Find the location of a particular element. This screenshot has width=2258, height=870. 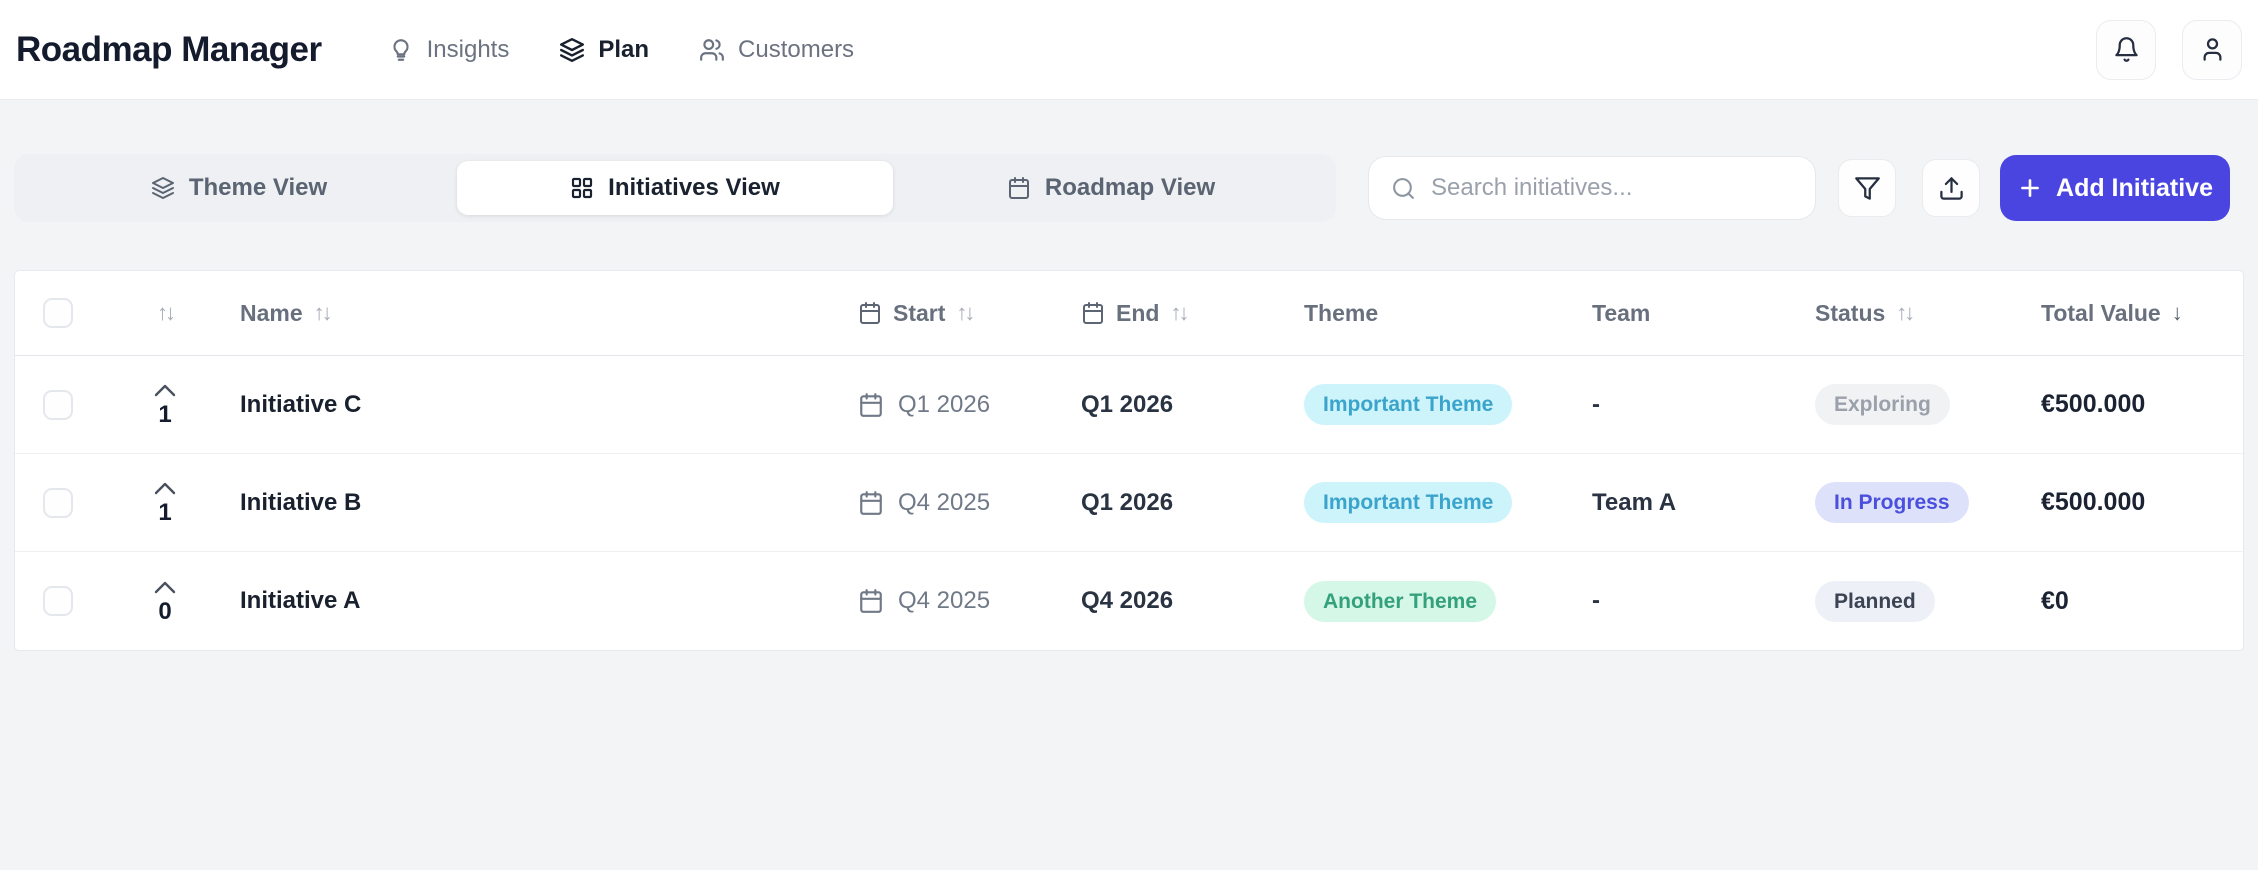

column-team: Team is located at coordinates (1621, 312).